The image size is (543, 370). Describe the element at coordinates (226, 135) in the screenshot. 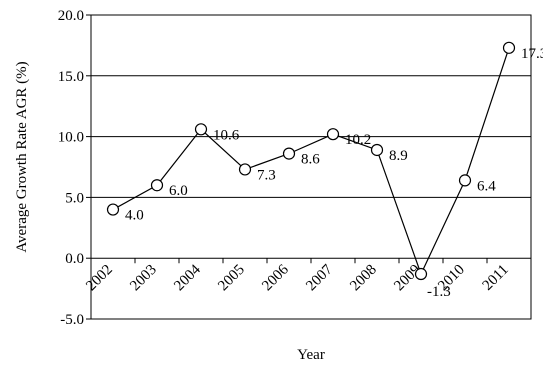

I see `data-label: 10.6` at that location.